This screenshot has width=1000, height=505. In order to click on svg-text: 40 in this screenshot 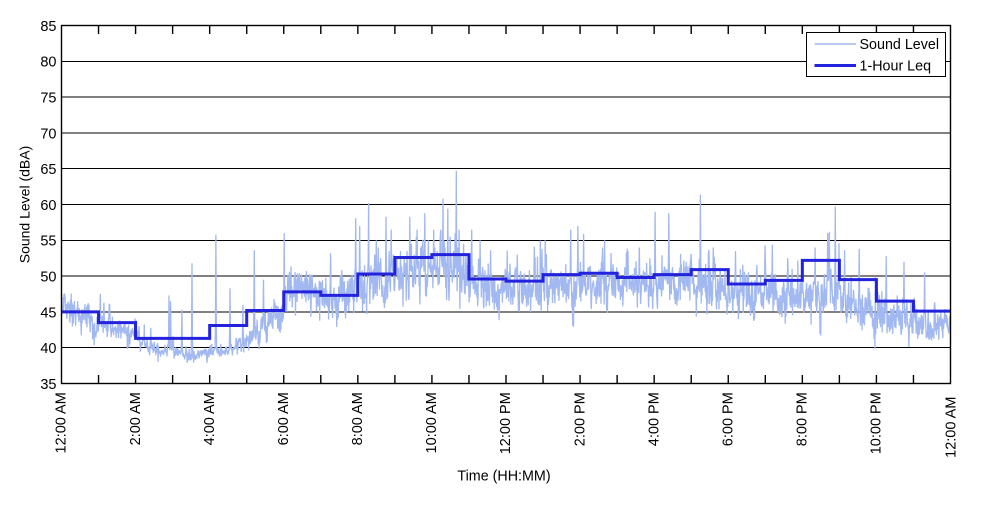, I will do `click(48, 349)`.